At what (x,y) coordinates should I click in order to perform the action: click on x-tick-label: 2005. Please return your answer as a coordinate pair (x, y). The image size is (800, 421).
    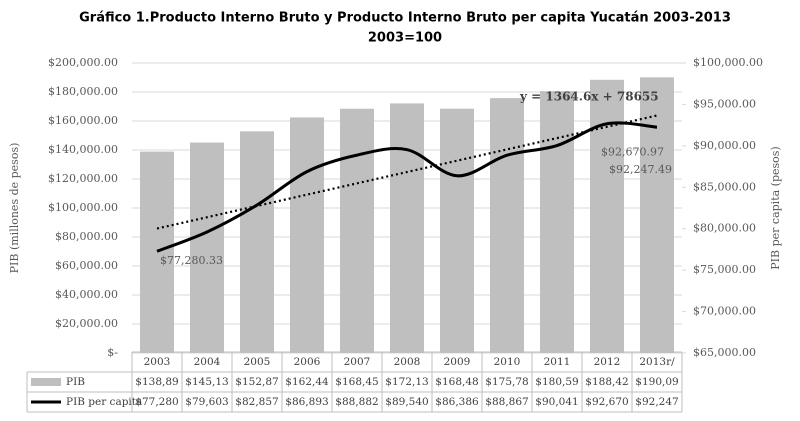
    Looking at the image, I should click on (257, 362).